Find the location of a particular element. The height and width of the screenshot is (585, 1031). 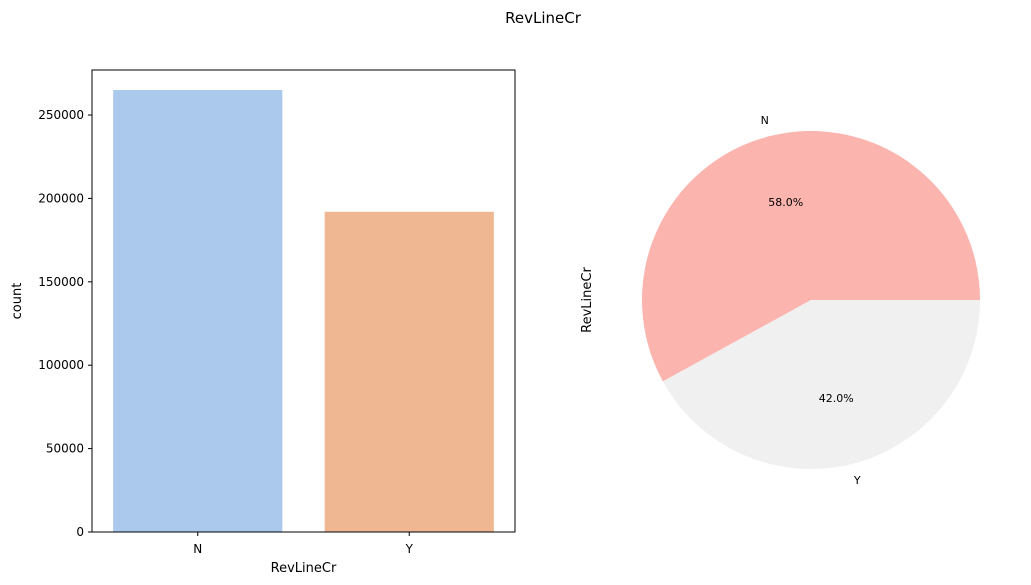

y-tick-label: 200000 is located at coordinates (61, 198).